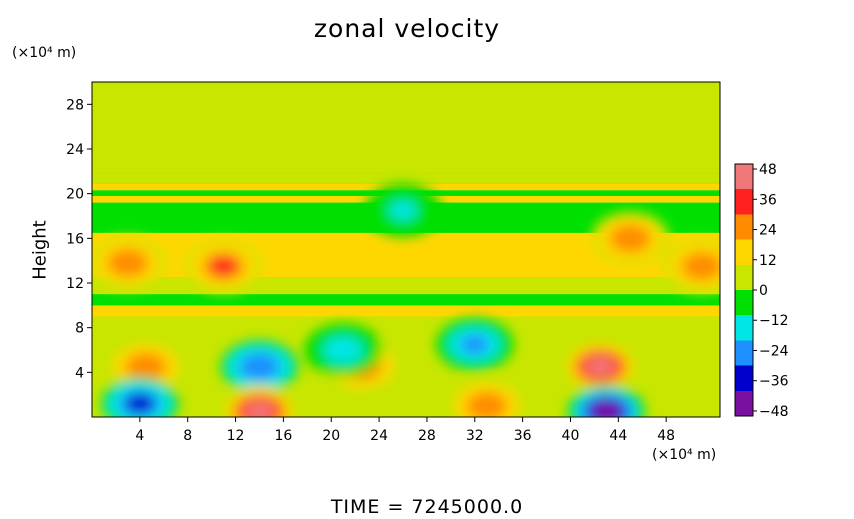 Image resolution: width=854 pixels, height=519 pixels. I want to click on y-tick-label: 24, so click(75, 150).